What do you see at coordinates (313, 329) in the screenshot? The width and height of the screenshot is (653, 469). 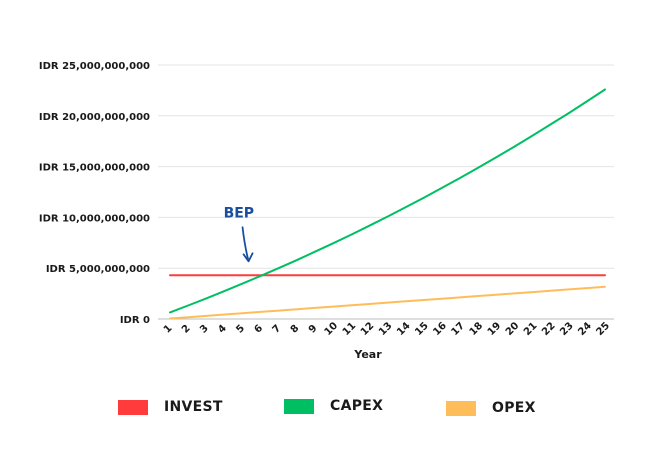 I see `x-tick-label: 9` at bounding box center [313, 329].